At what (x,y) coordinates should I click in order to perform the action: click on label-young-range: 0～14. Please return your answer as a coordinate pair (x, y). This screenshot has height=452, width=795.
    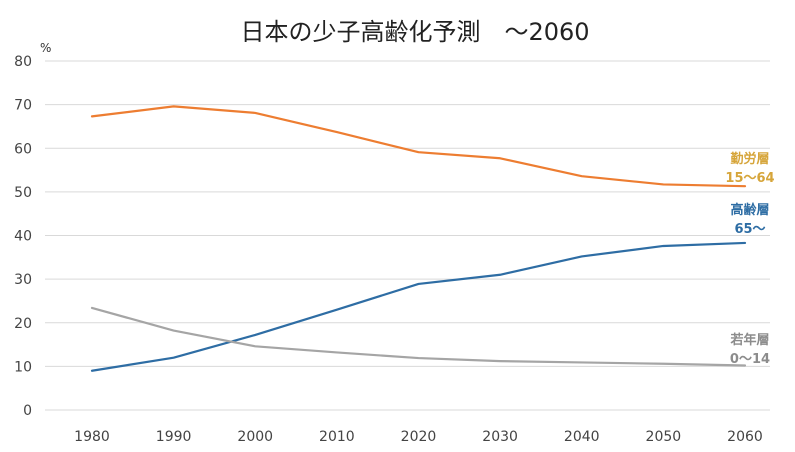
    Looking at the image, I should click on (750, 359).